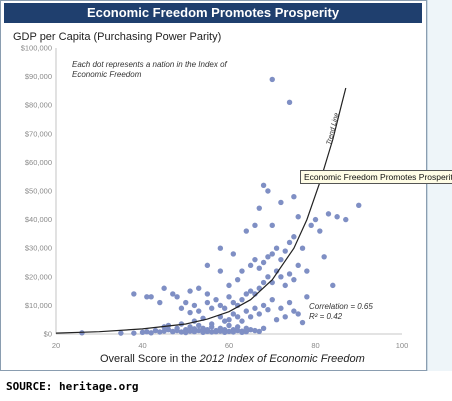 This screenshot has height=401, width=452. I want to click on y-tick-label: $50,000, so click(38, 191).